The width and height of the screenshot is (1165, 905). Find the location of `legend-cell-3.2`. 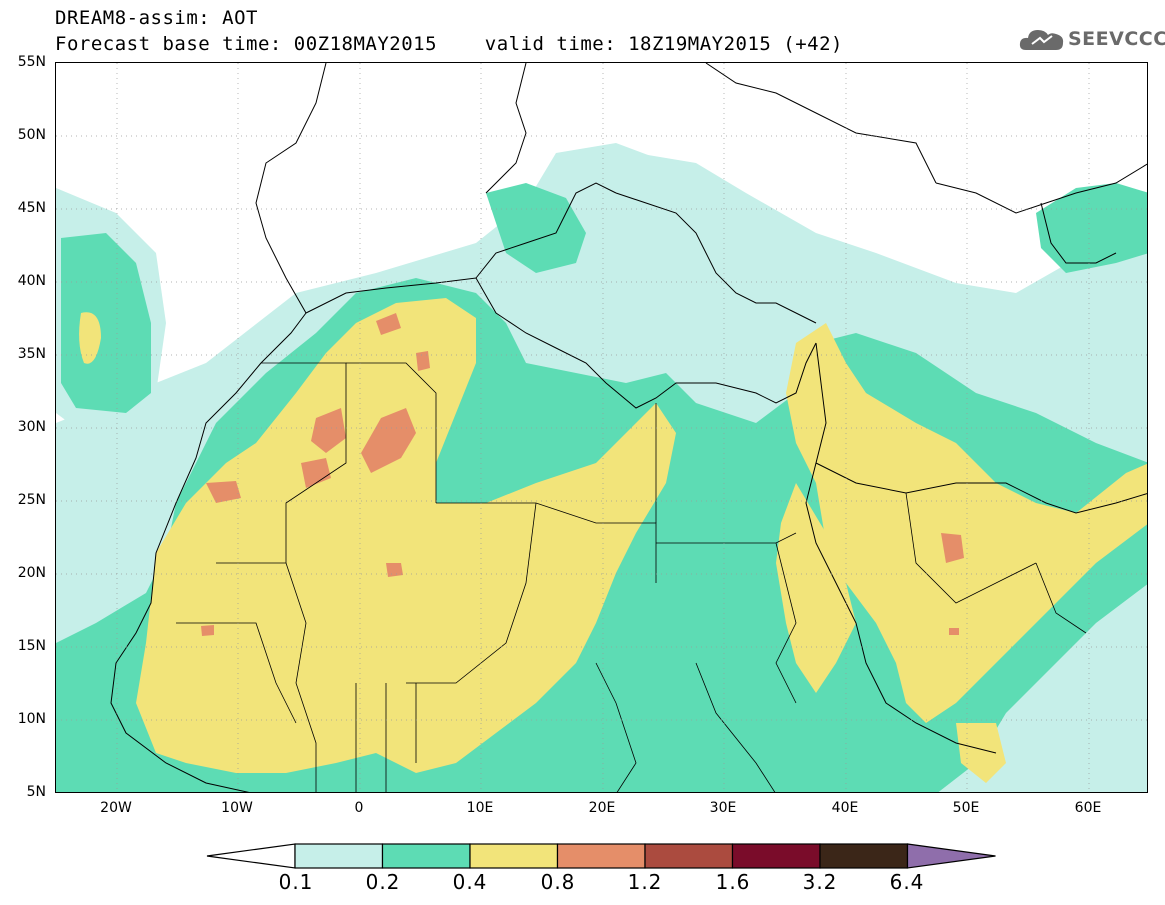

legend-cell-3.2 is located at coordinates (864, 856).